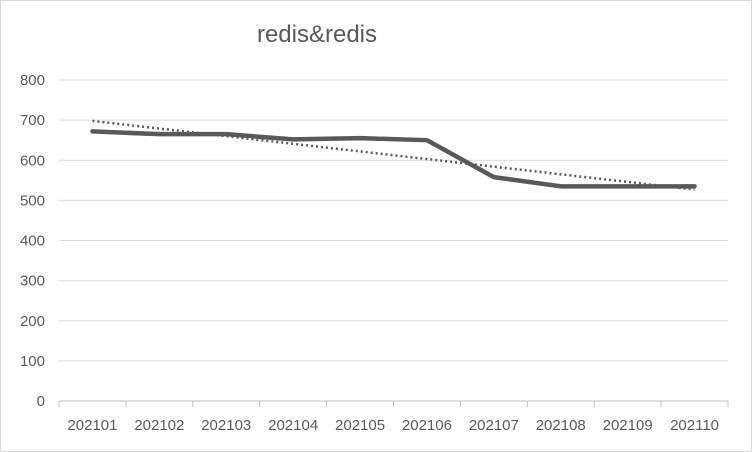 The height and width of the screenshot is (452, 752). Describe the element at coordinates (32, 80) in the screenshot. I see `y-tick-label: 800` at that location.